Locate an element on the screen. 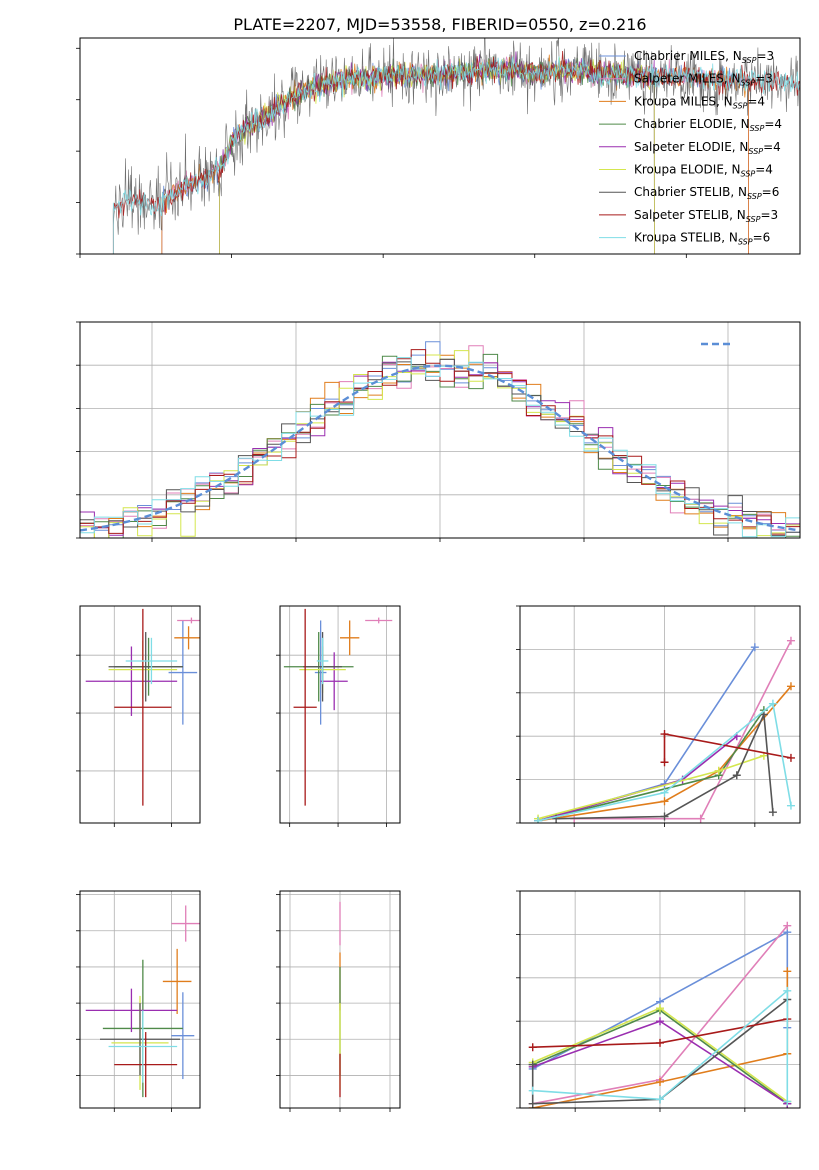 The height and width of the screenshot is (1170, 819). legend-label-kroupa_stelib: Kroupa STELIB, NSSP=6 is located at coordinates (702, 239).